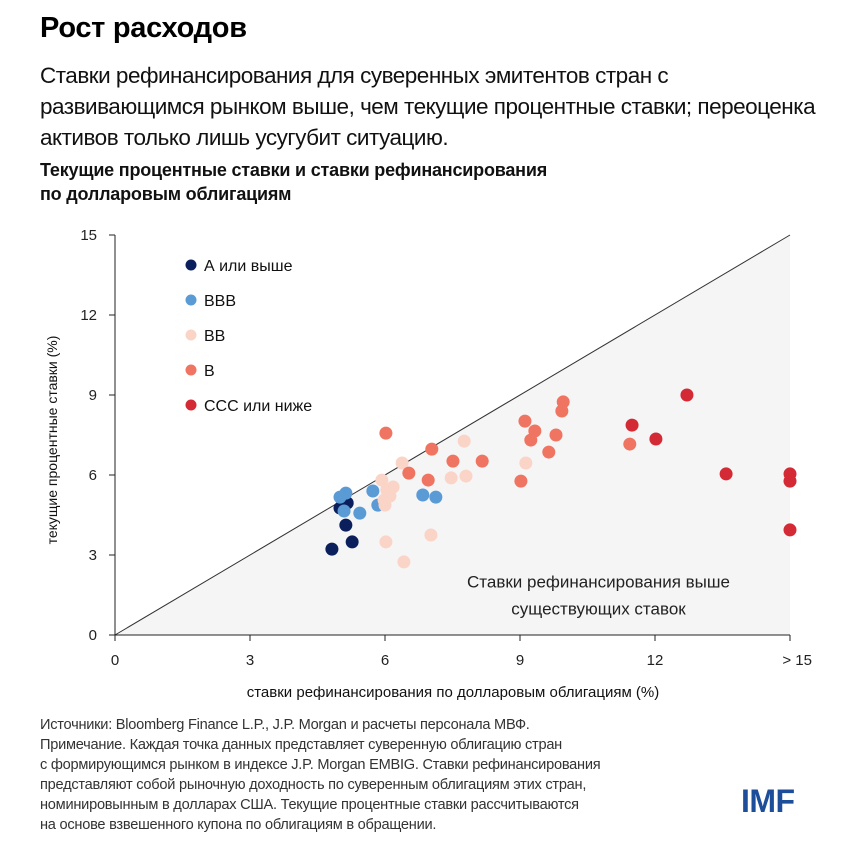  What do you see at coordinates (248, 266) in the screenshot?
I see `legend-label: А или выше` at bounding box center [248, 266].